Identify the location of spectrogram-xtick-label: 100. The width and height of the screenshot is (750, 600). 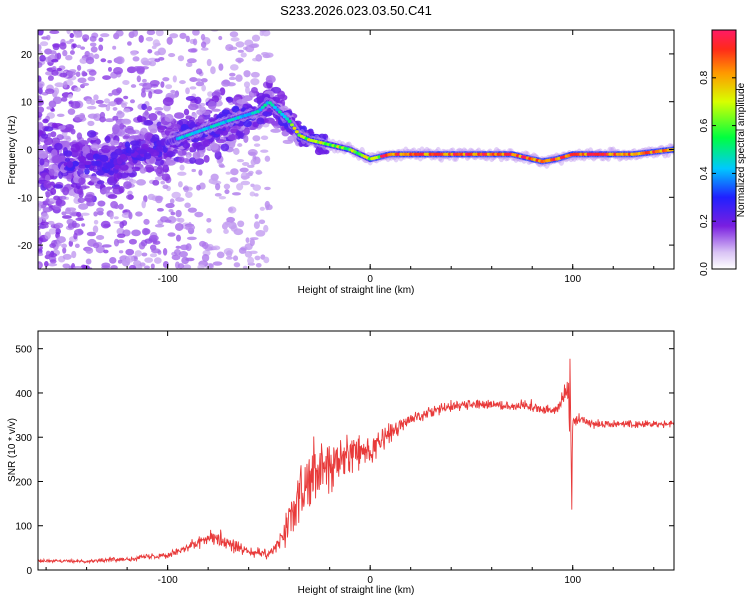
(572, 279).